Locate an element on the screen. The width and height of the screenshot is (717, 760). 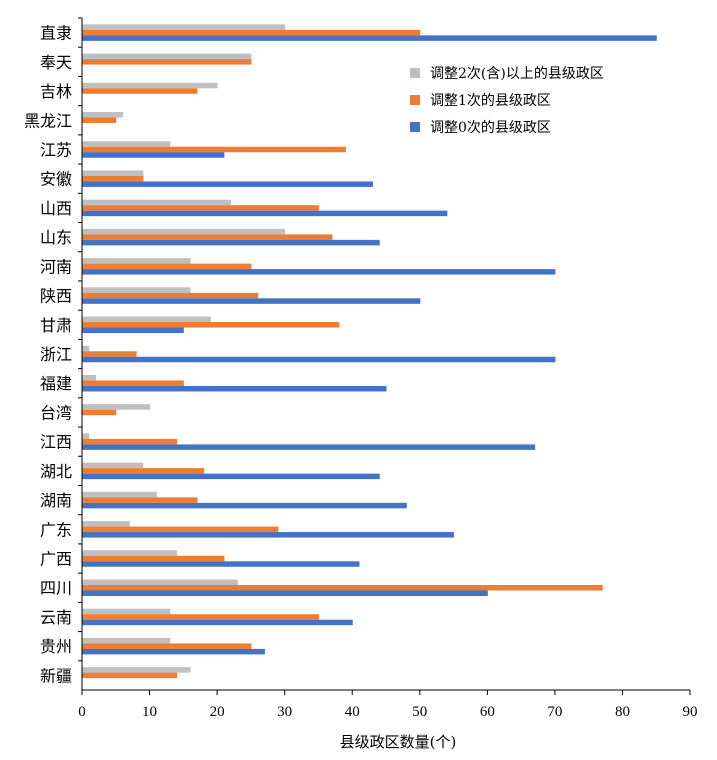
bar-奉天-series-2 is located at coordinates (167, 62).